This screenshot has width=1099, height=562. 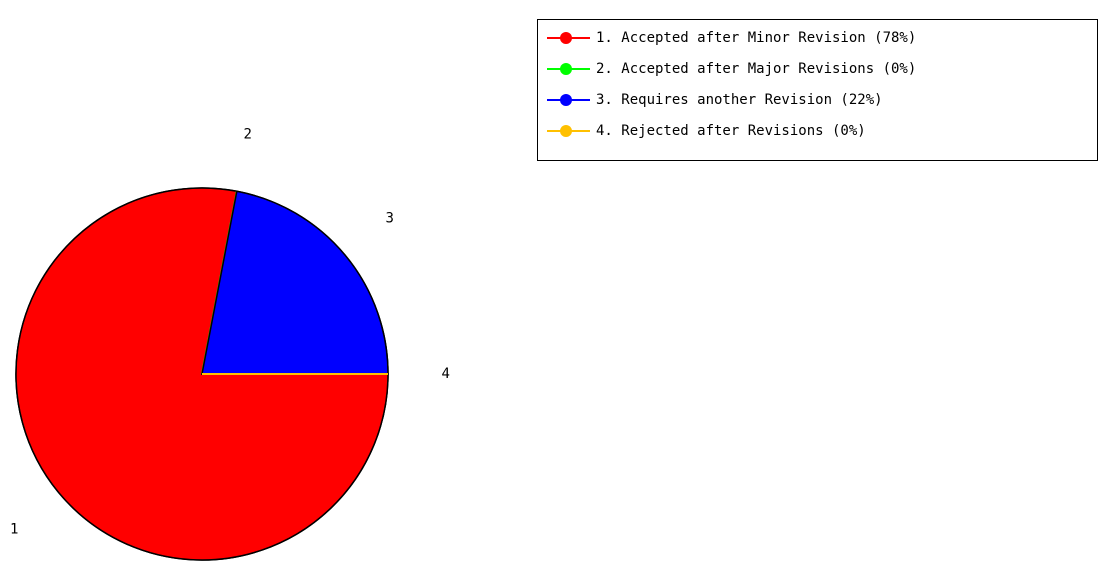 I want to click on legend-box, so click(x=817, y=90).